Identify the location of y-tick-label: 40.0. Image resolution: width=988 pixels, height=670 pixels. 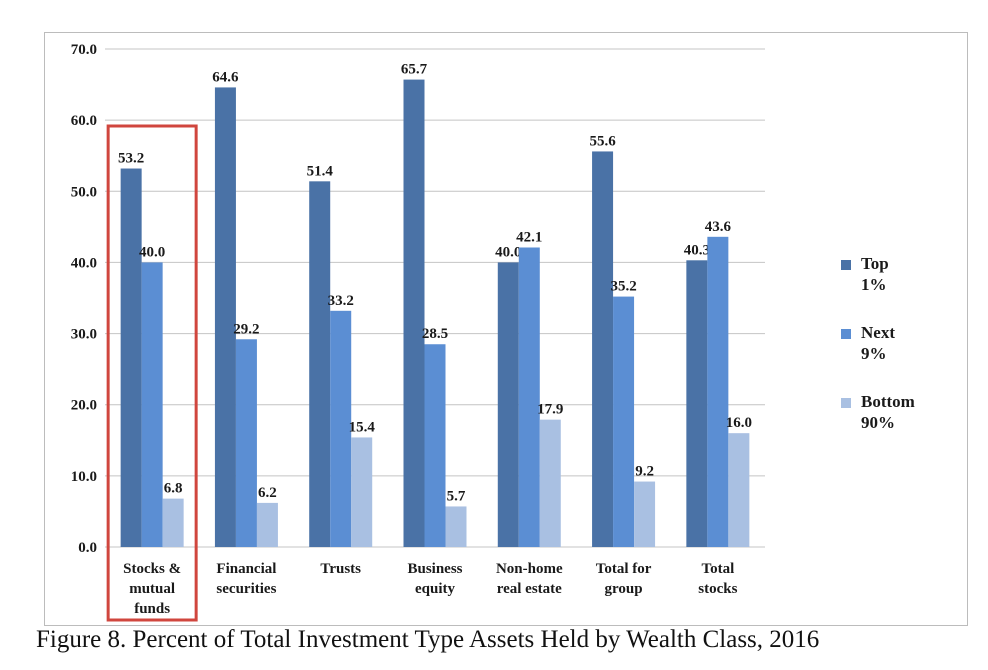
(84, 263).